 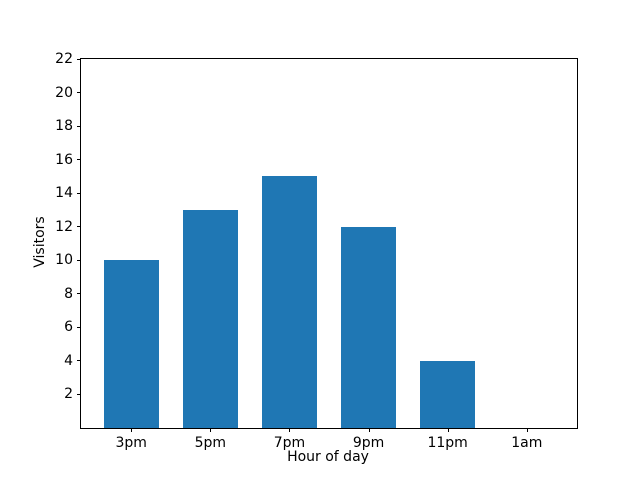 I want to click on y-axis-label: Visitors, so click(x=40, y=242).